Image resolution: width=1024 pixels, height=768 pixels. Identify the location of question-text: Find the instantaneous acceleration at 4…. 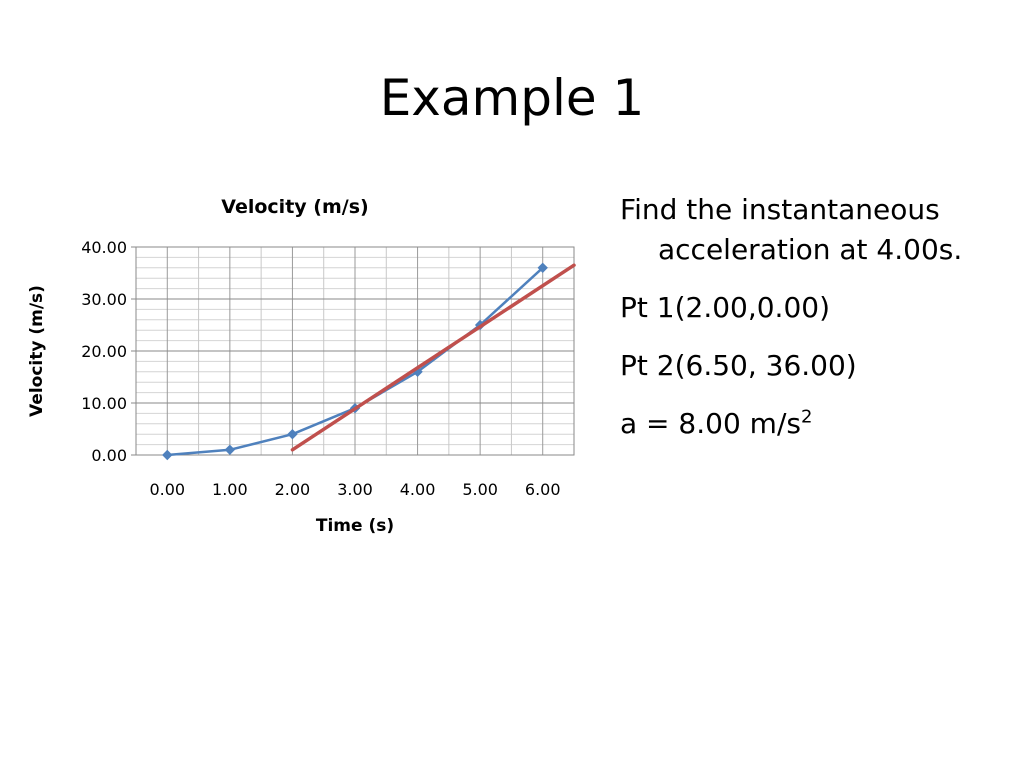
(820, 230).